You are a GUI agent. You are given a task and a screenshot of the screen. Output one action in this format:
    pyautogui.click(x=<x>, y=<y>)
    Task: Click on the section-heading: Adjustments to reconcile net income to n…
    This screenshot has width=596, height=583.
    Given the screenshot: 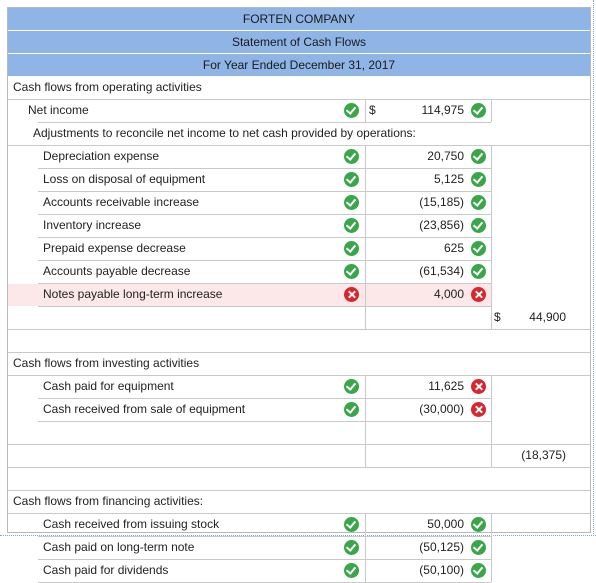 What is the action you would take?
    pyautogui.click(x=224, y=133)
    